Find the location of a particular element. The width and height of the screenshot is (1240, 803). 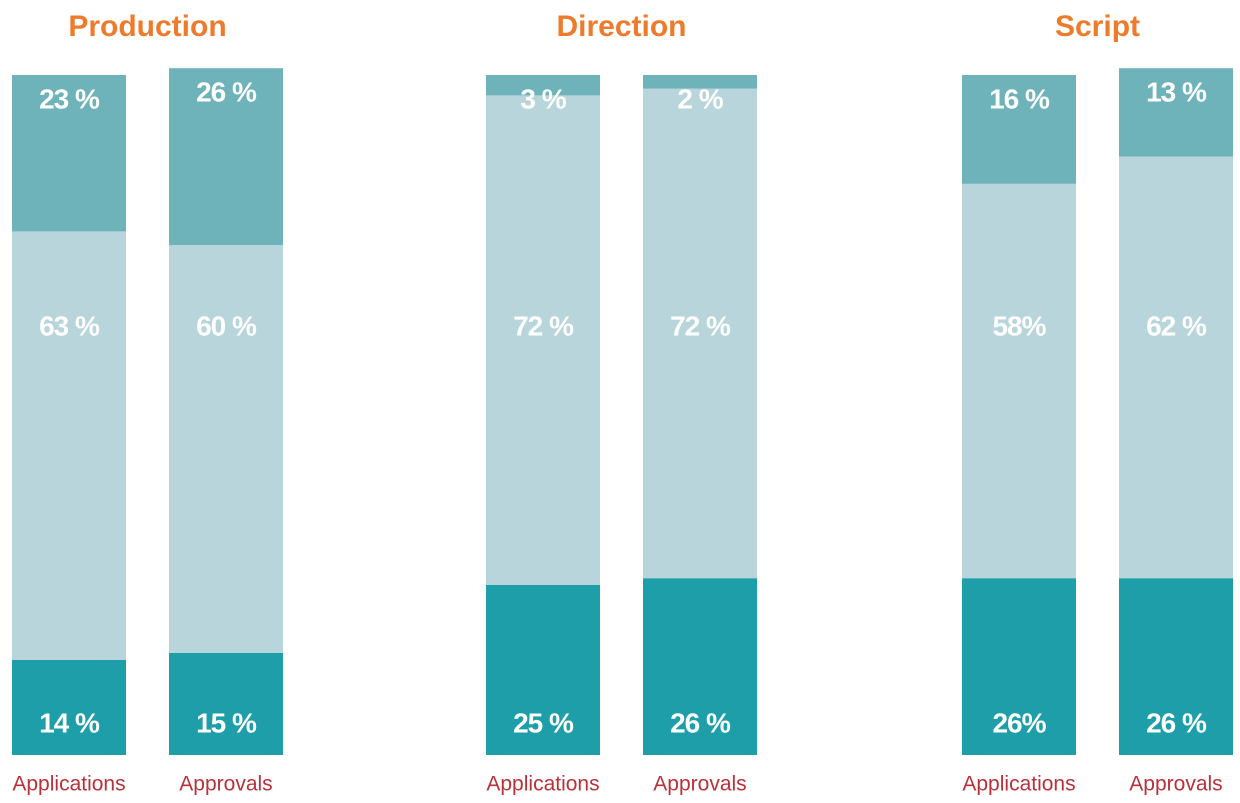

chart-title: Script is located at coordinates (1097, 26).